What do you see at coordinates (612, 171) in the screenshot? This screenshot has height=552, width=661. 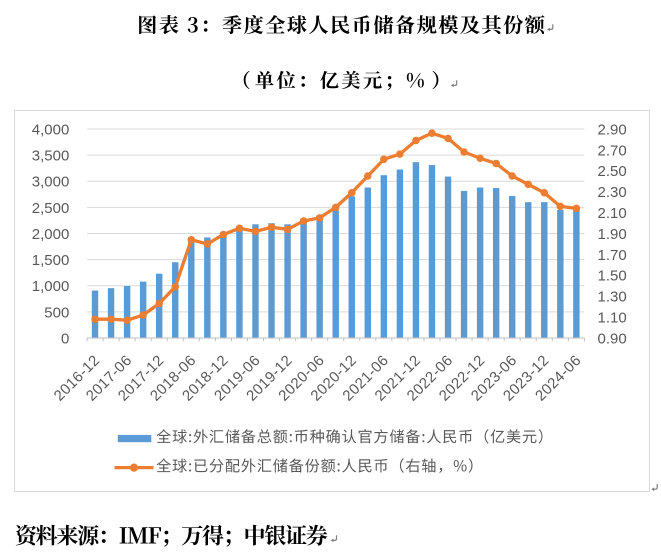 I see `svg-text: 2.50` at bounding box center [612, 171].